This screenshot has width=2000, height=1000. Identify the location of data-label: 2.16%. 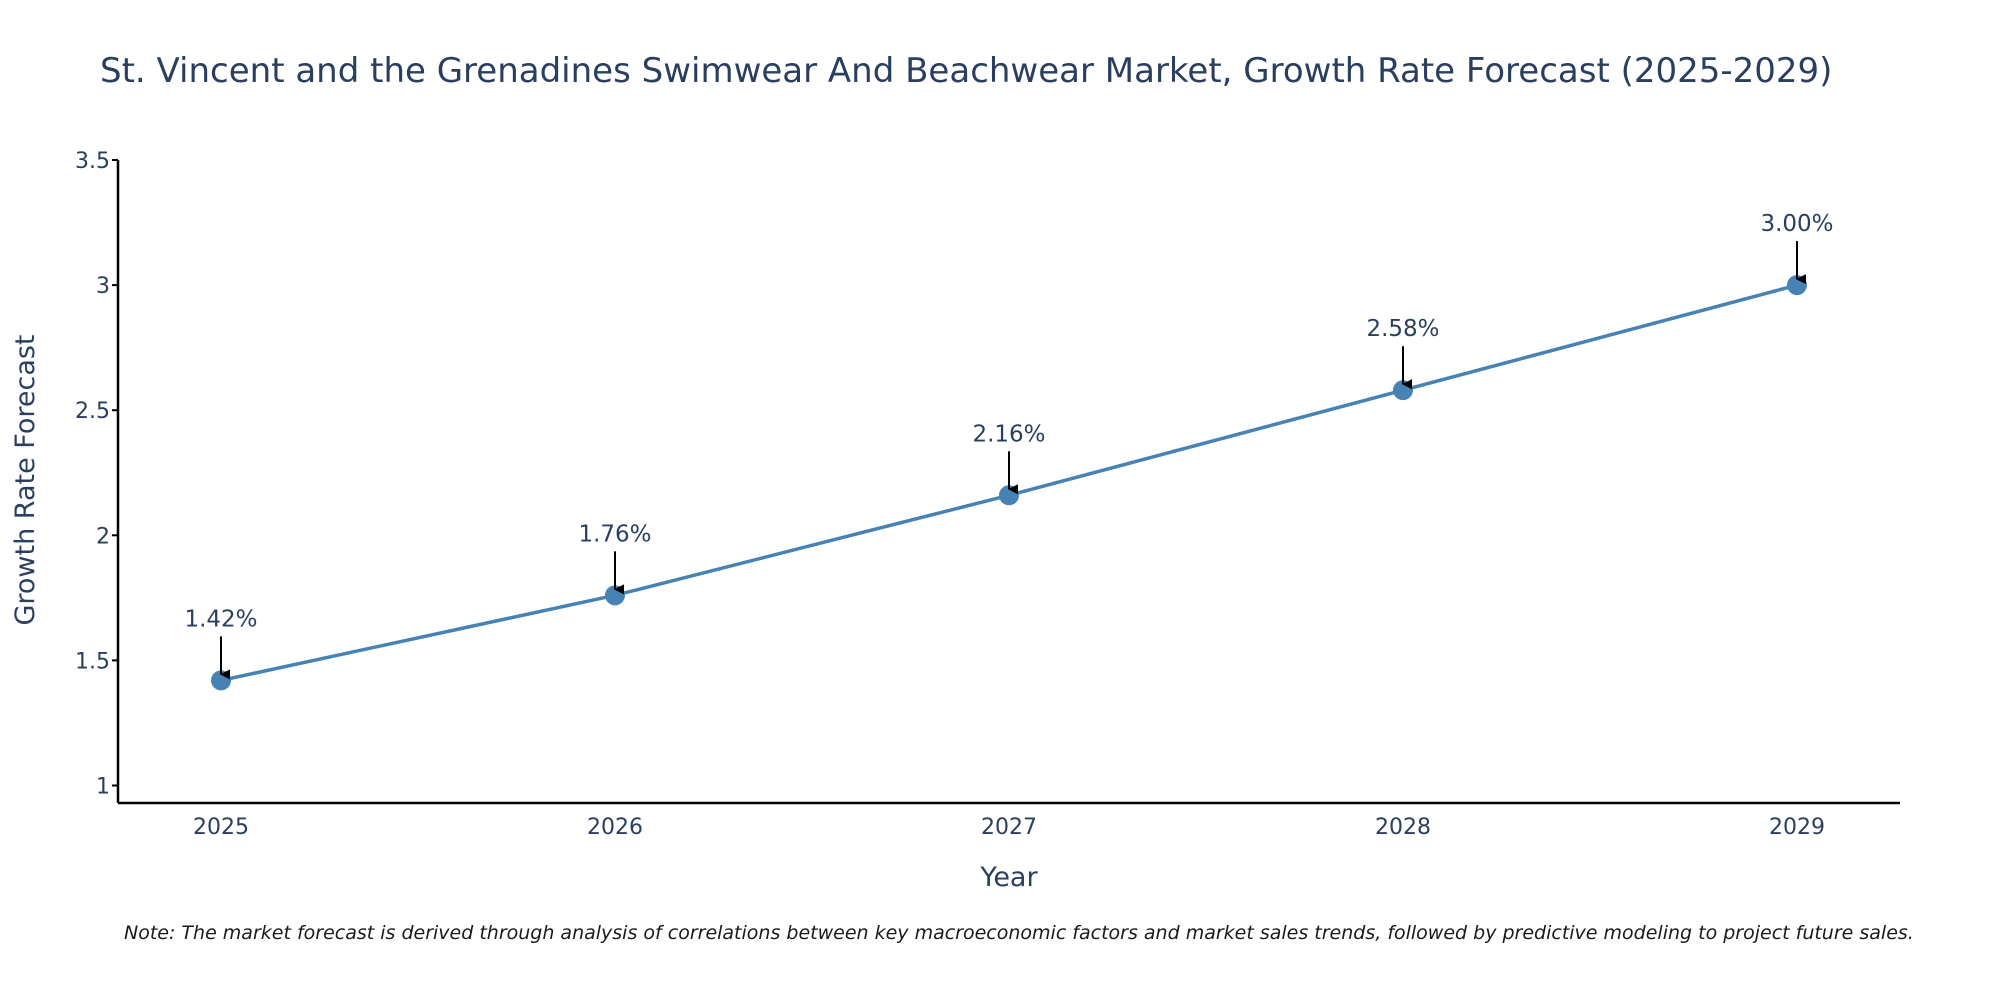
(1008, 434).